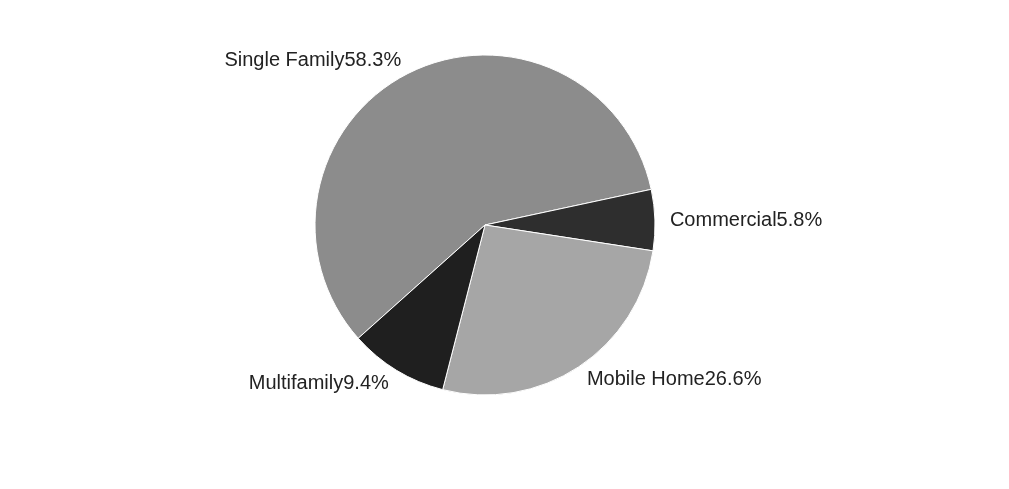  I want to click on slice-label: Commercial5.8%, so click(746, 218).